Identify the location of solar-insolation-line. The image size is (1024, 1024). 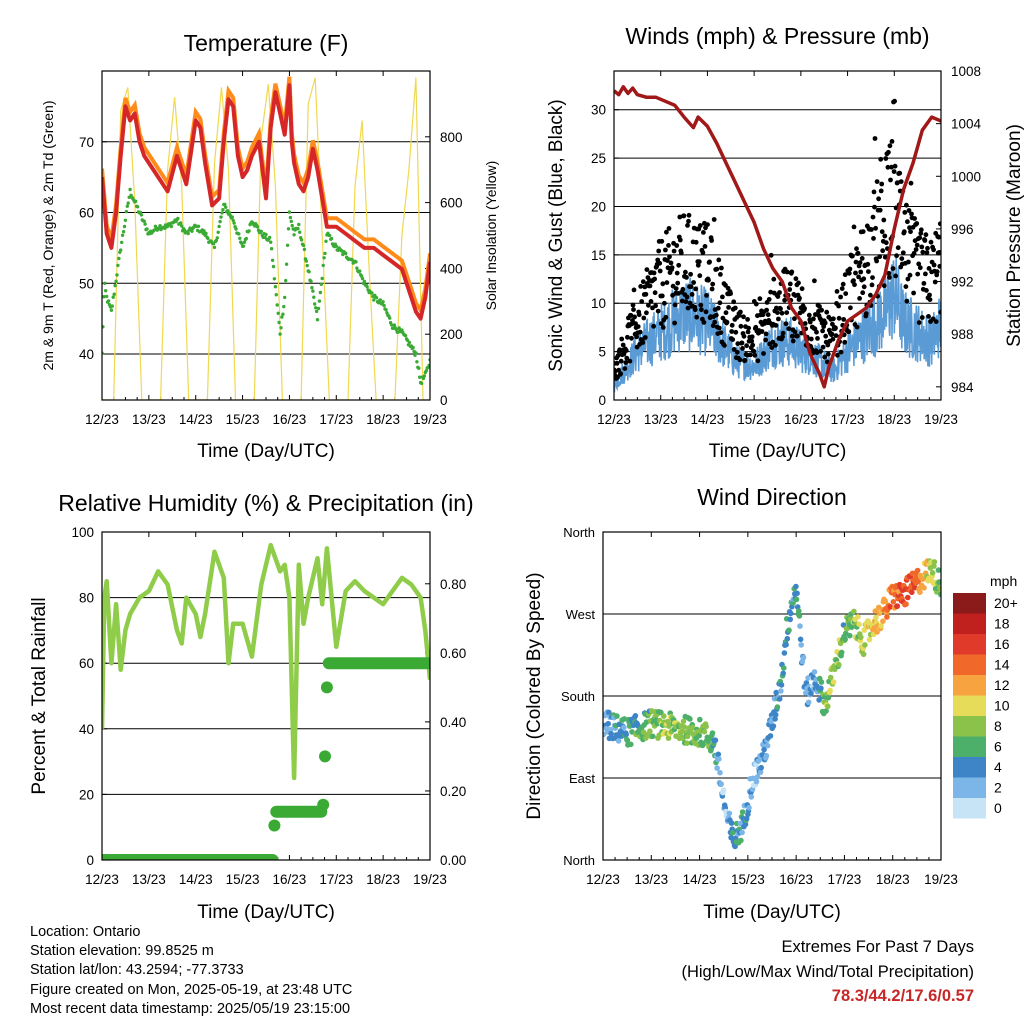
(266, 238).